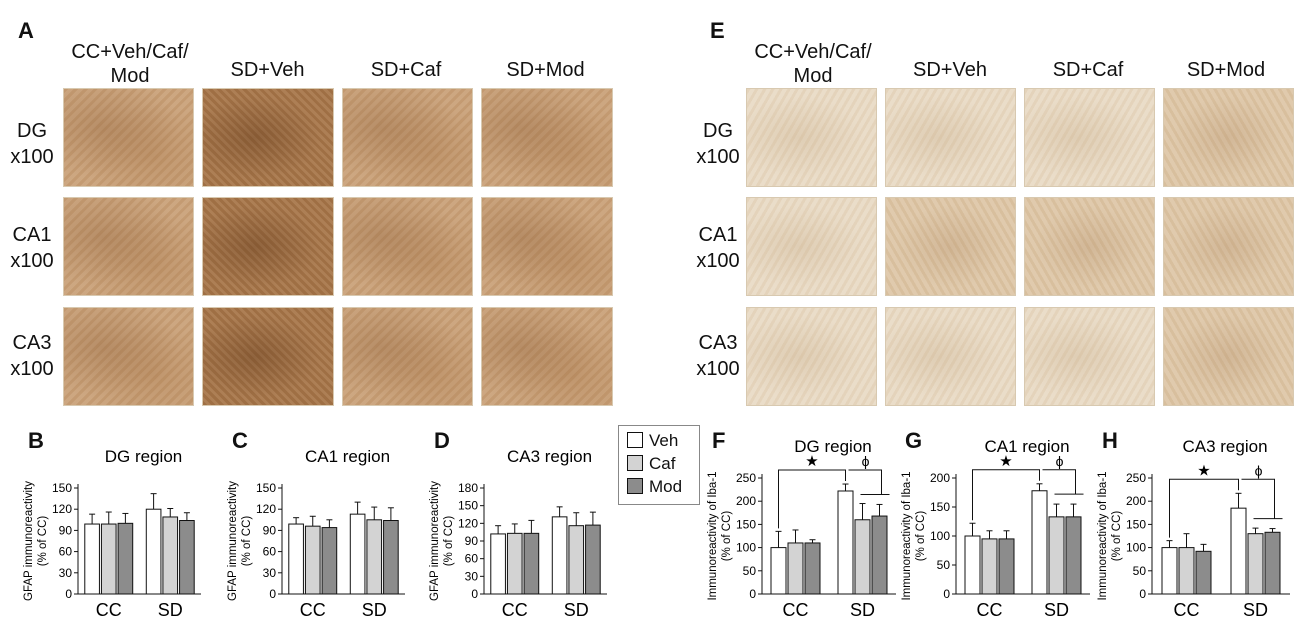 This screenshot has width=1300, height=628. What do you see at coordinates (1103, 535) in the screenshot?
I see `y-axis-label: Immunoreactivity of Iba-1` at bounding box center [1103, 535].